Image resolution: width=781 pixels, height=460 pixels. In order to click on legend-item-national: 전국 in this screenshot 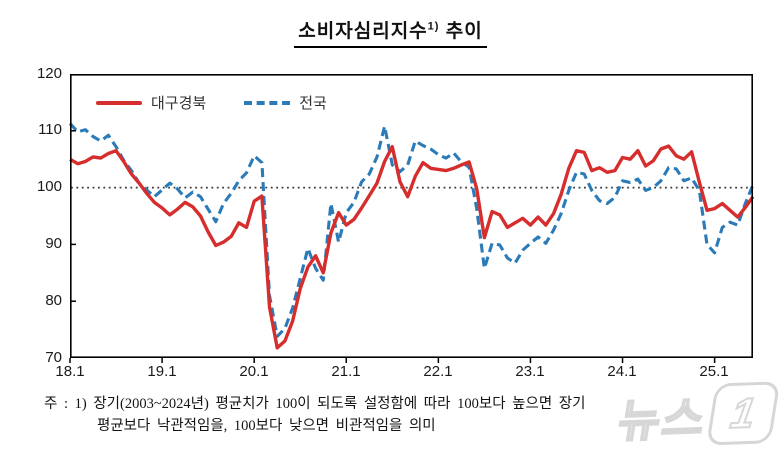, I will do `click(285, 102)`.